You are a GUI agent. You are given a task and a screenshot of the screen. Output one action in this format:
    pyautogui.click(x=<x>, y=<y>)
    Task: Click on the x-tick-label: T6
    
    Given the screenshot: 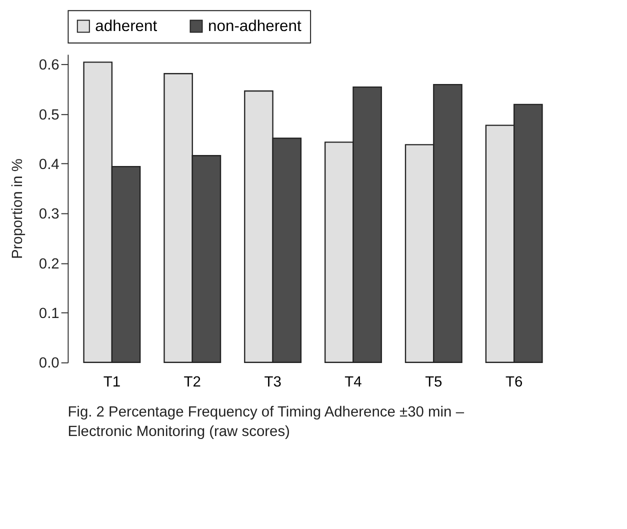 What is the action you would take?
    pyautogui.click(x=514, y=382)
    